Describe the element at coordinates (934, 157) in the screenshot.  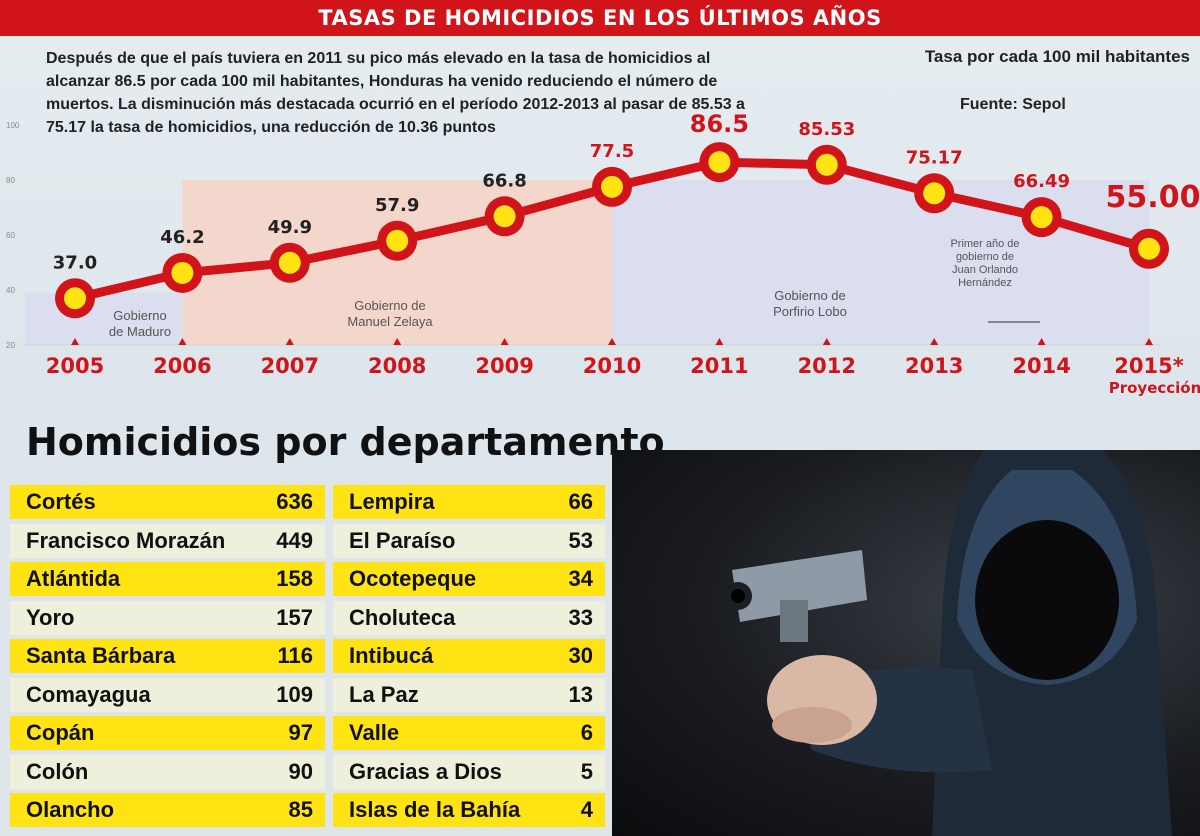
I see `data-label: 75.17` at that location.